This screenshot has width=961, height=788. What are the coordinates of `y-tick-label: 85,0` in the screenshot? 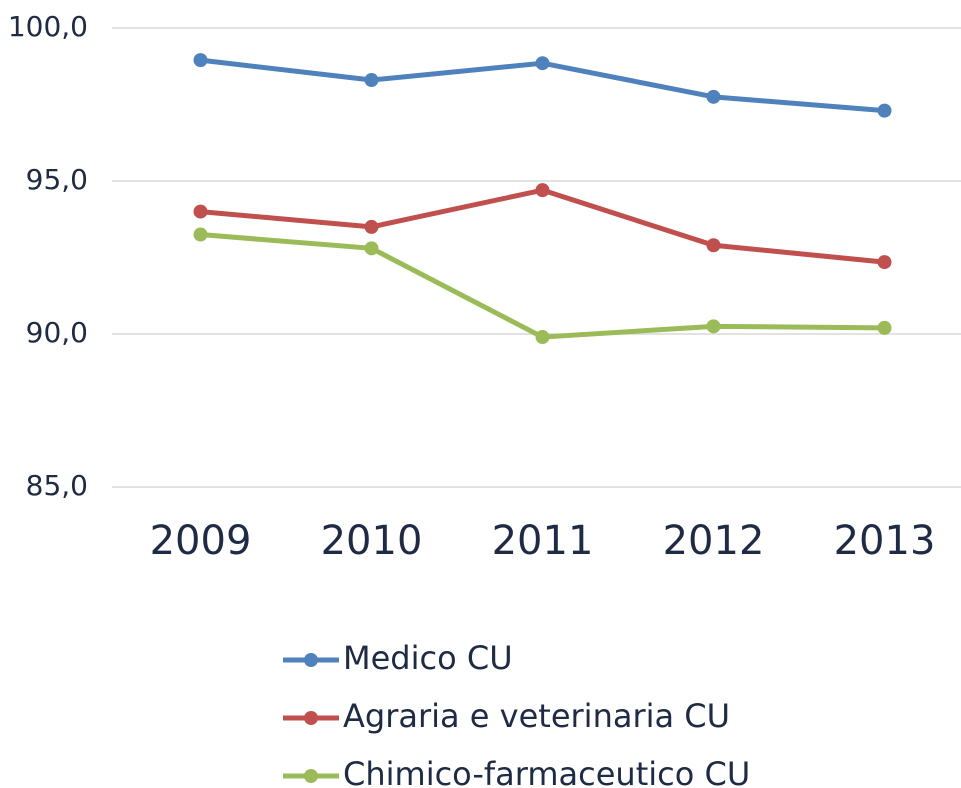 It's located at (57, 485).